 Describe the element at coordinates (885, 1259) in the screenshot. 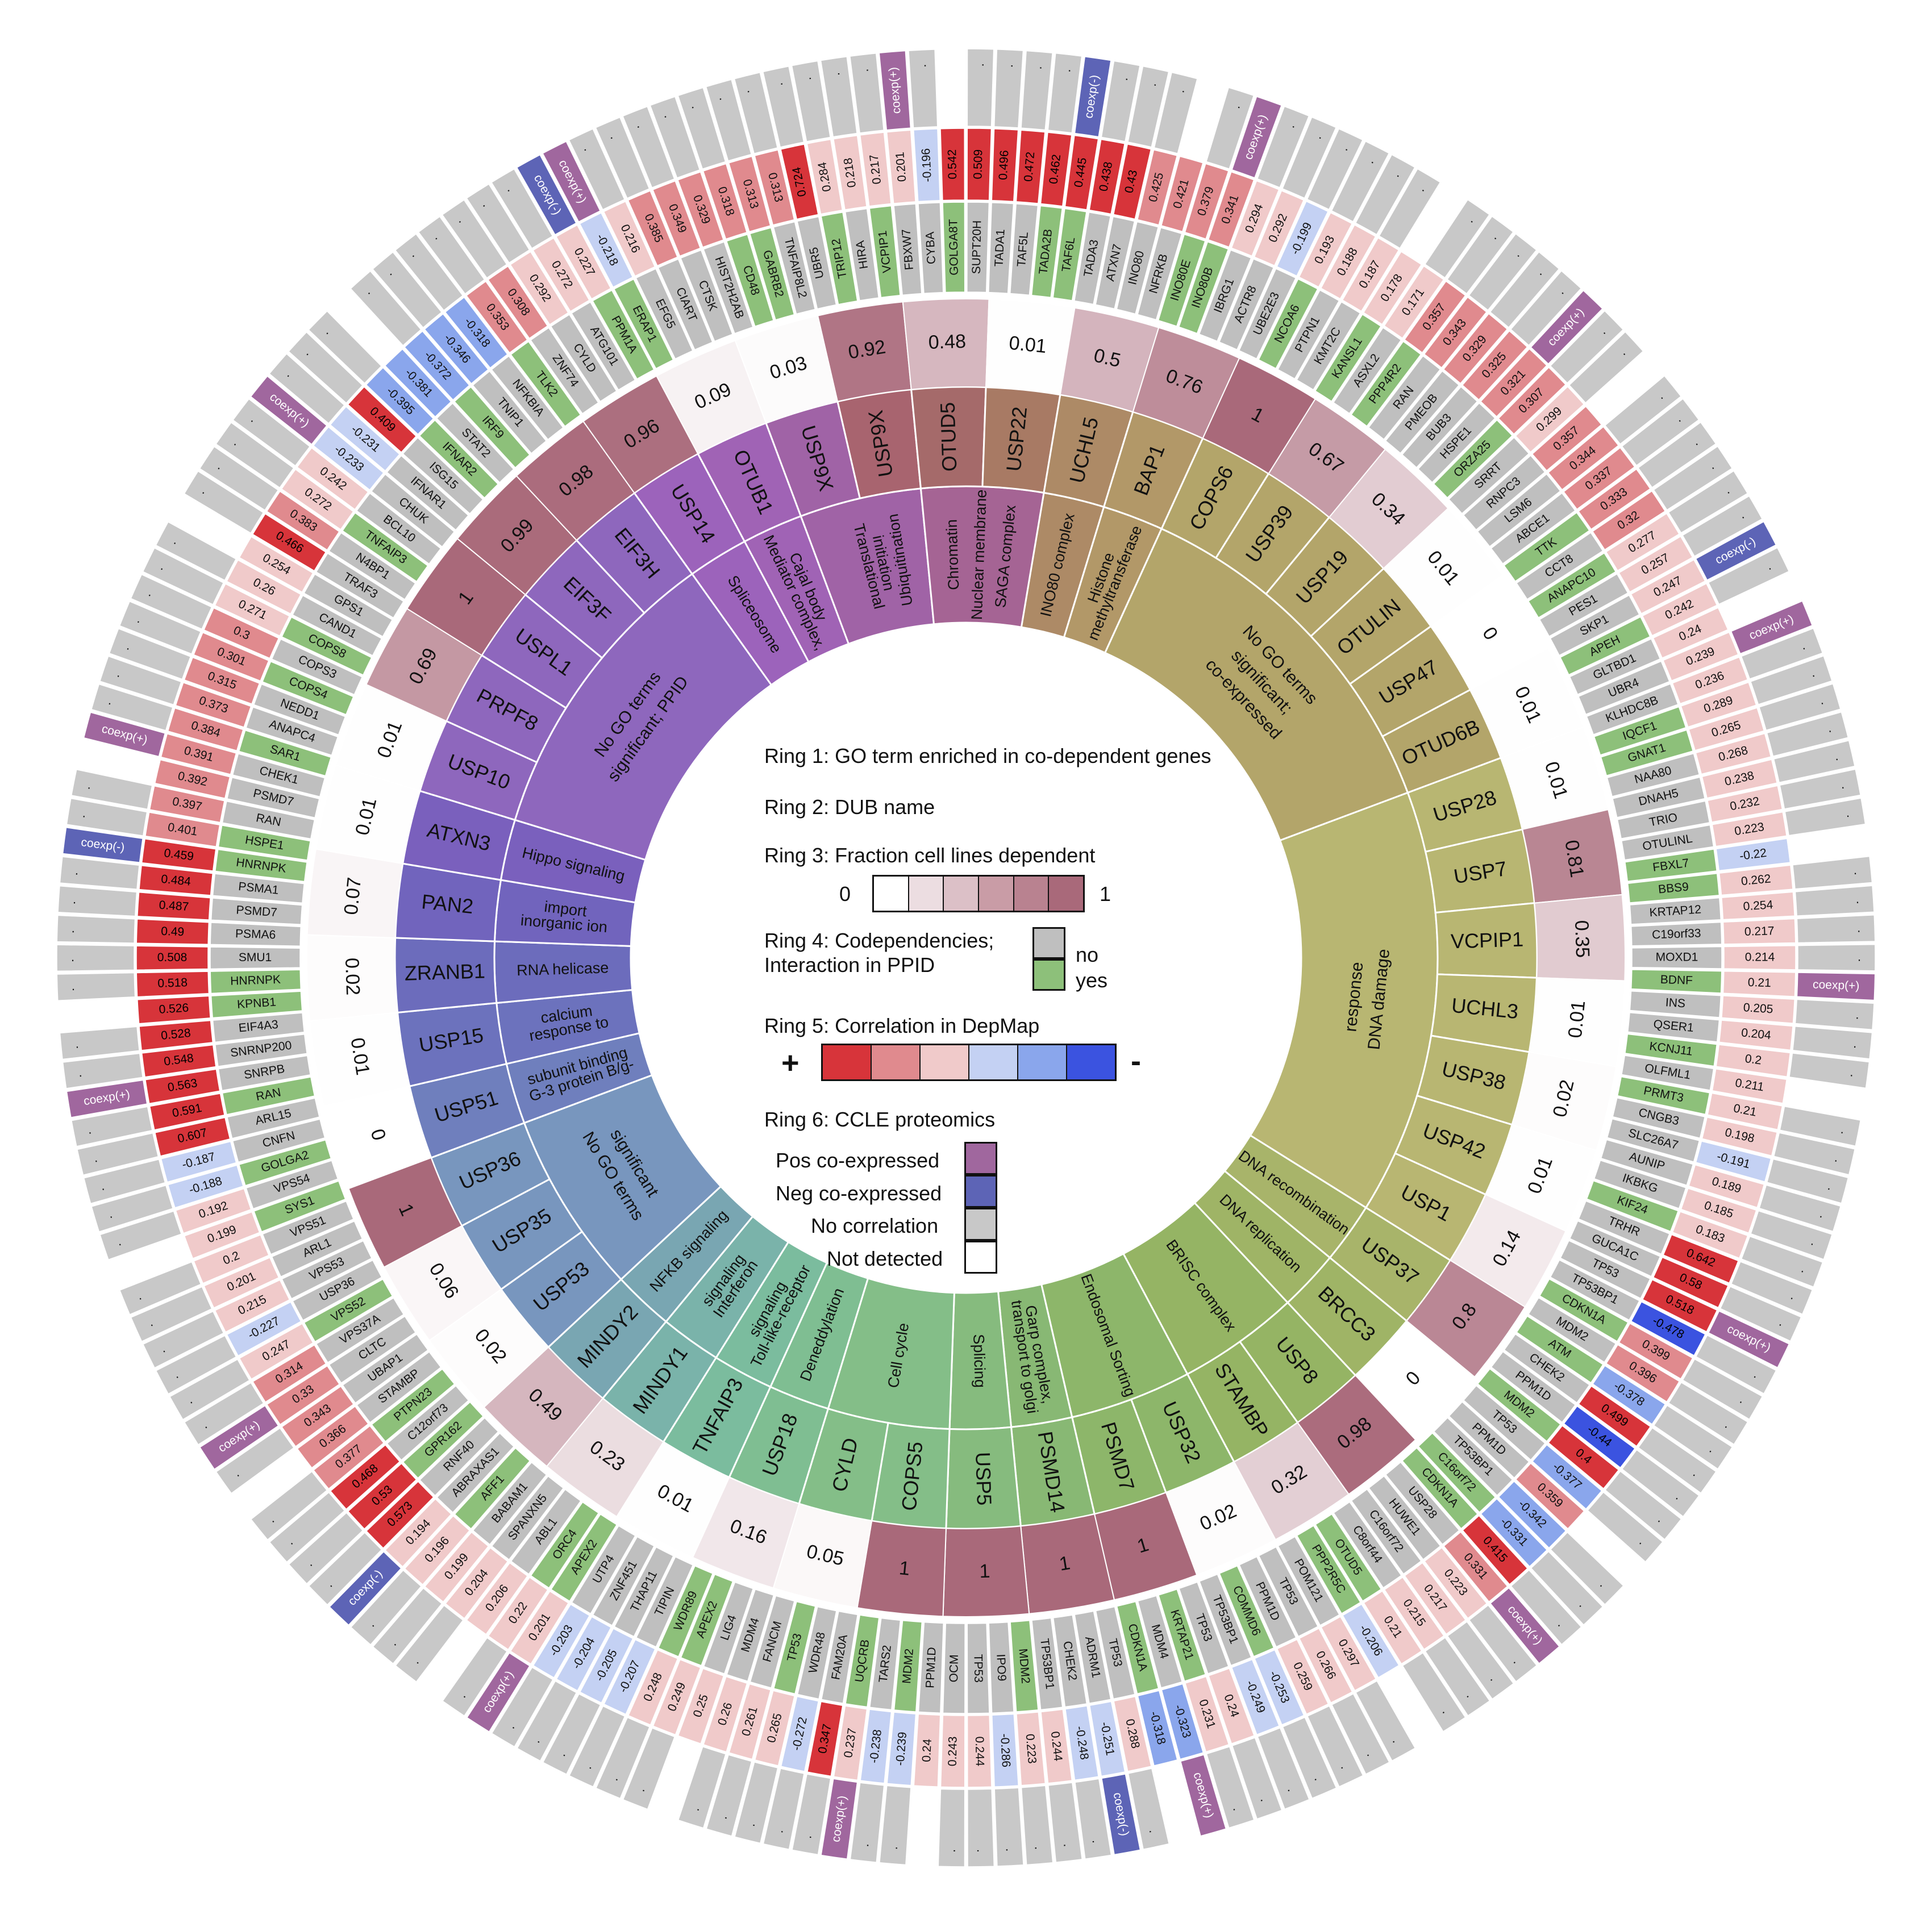

I see `legend-ring6-nd: Not detected` at that location.